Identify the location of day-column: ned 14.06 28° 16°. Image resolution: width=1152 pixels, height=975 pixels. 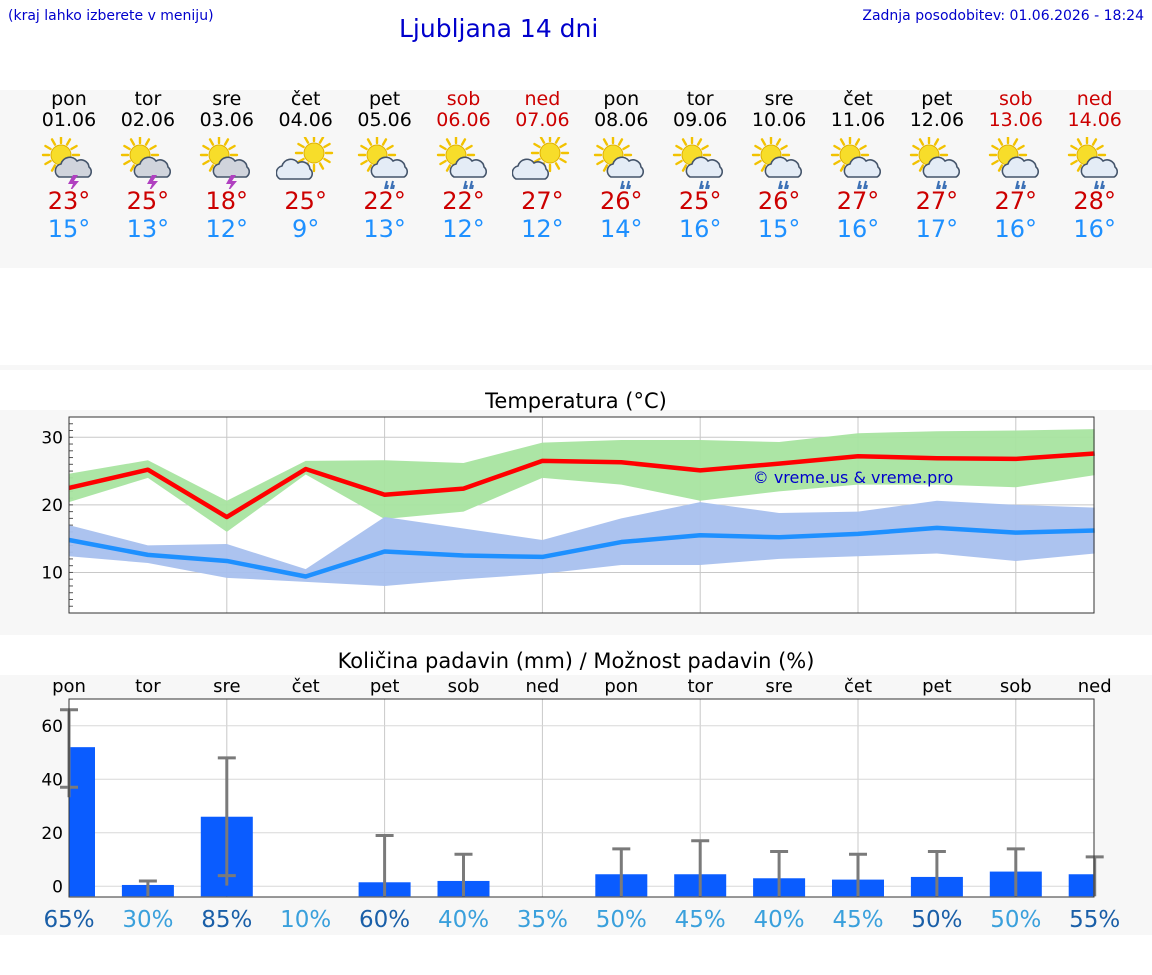
(1095, 166).